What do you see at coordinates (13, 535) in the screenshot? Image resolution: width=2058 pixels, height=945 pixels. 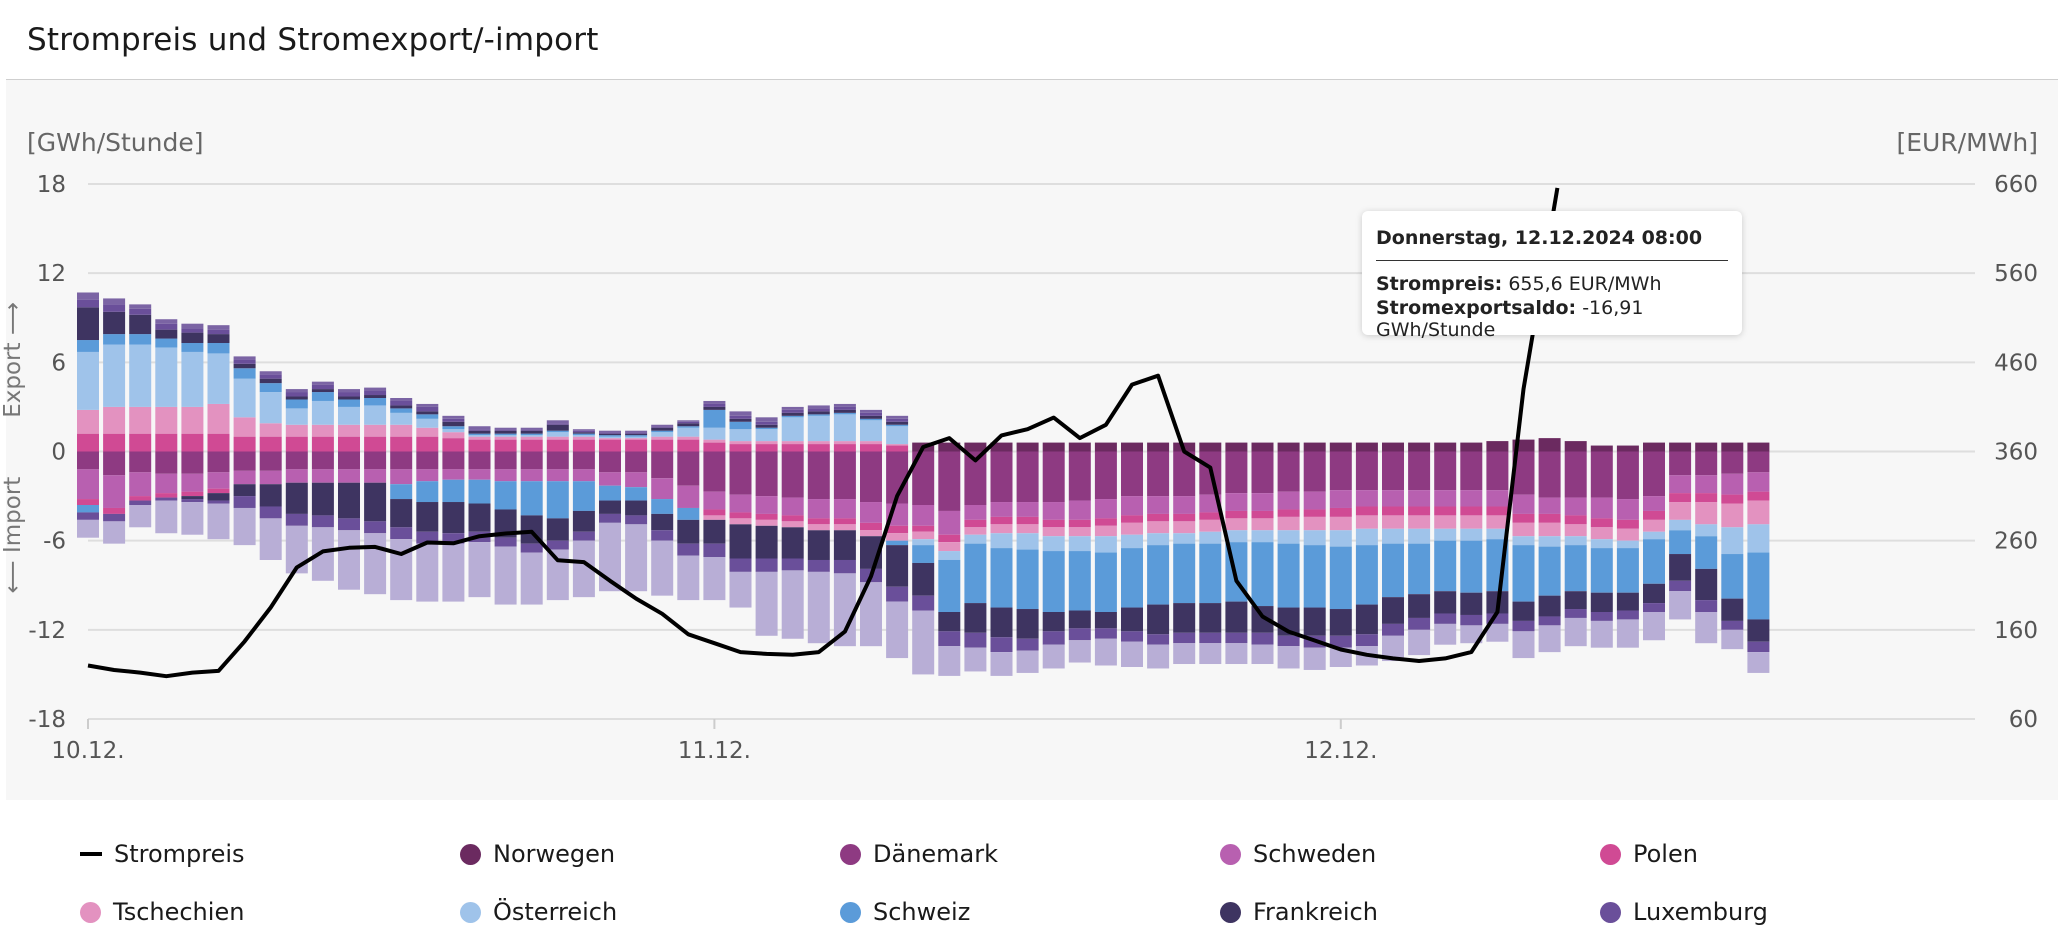 I see `import-side-label: ⟵ Import` at bounding box center [13, 535].